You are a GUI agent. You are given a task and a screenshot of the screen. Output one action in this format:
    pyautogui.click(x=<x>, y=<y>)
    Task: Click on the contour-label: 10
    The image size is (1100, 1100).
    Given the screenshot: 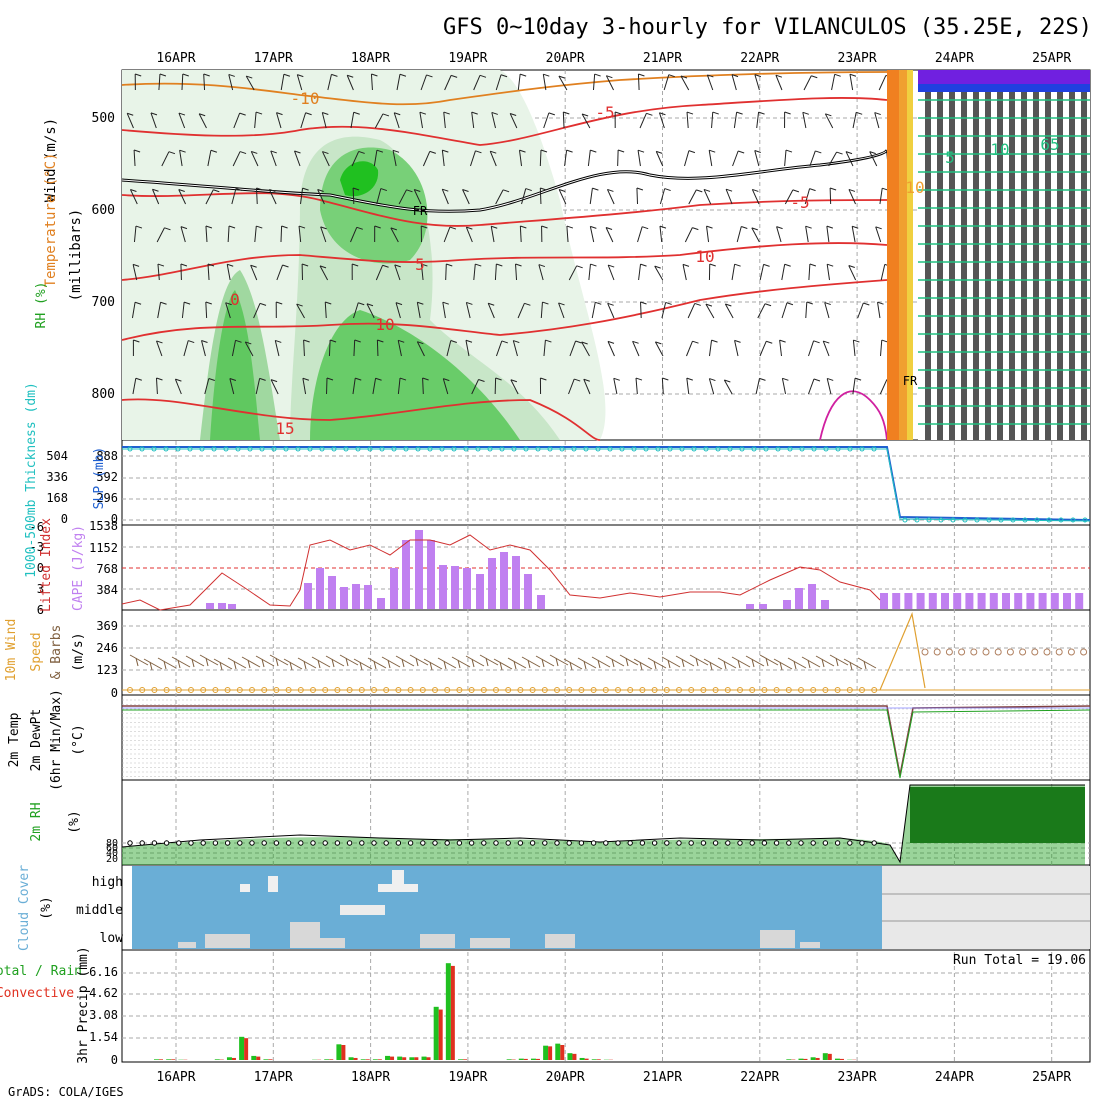 What is the action you would take?
    pyautogui.click(x=704, y=256)
    